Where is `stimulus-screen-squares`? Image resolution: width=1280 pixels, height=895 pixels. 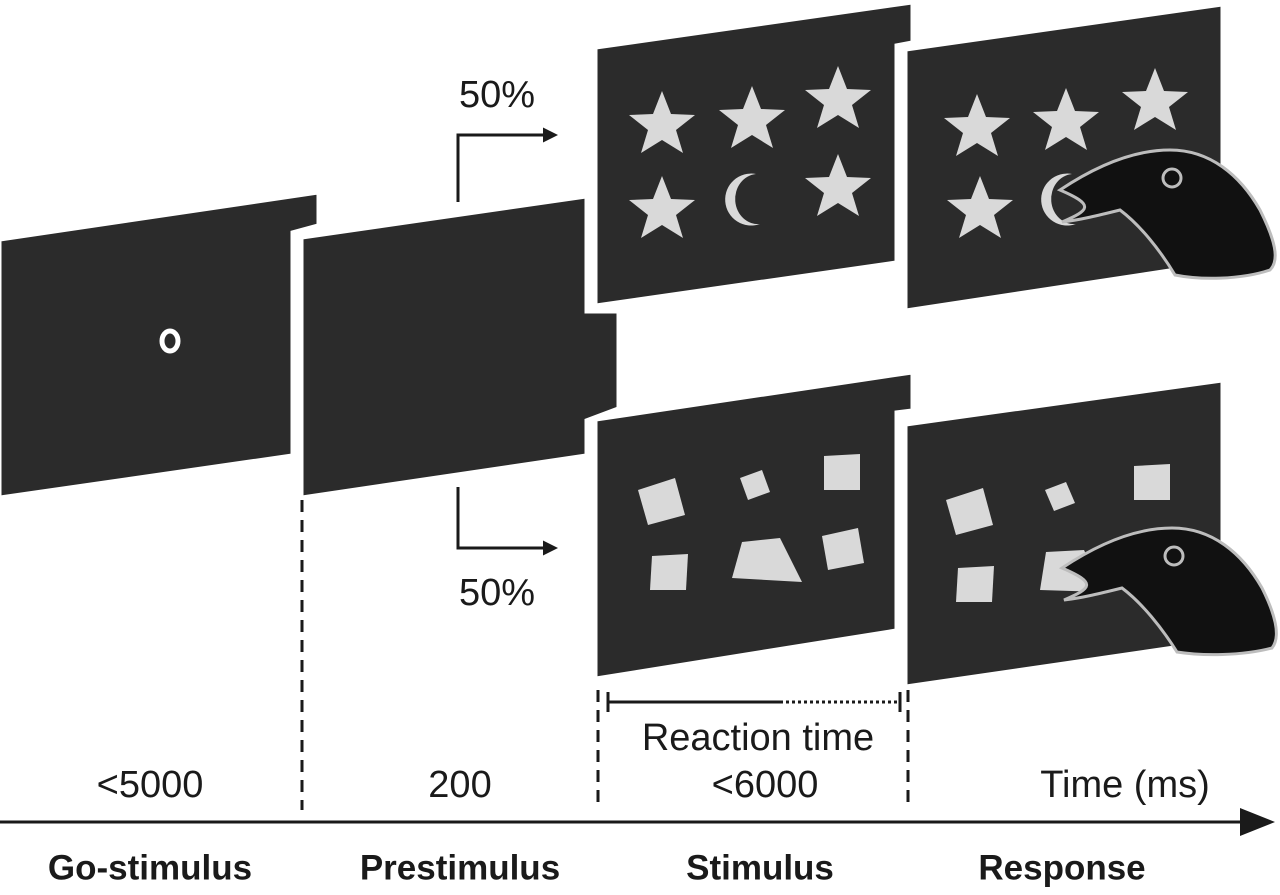 stimulus-screen-squares is located at coordinates (754, 525).